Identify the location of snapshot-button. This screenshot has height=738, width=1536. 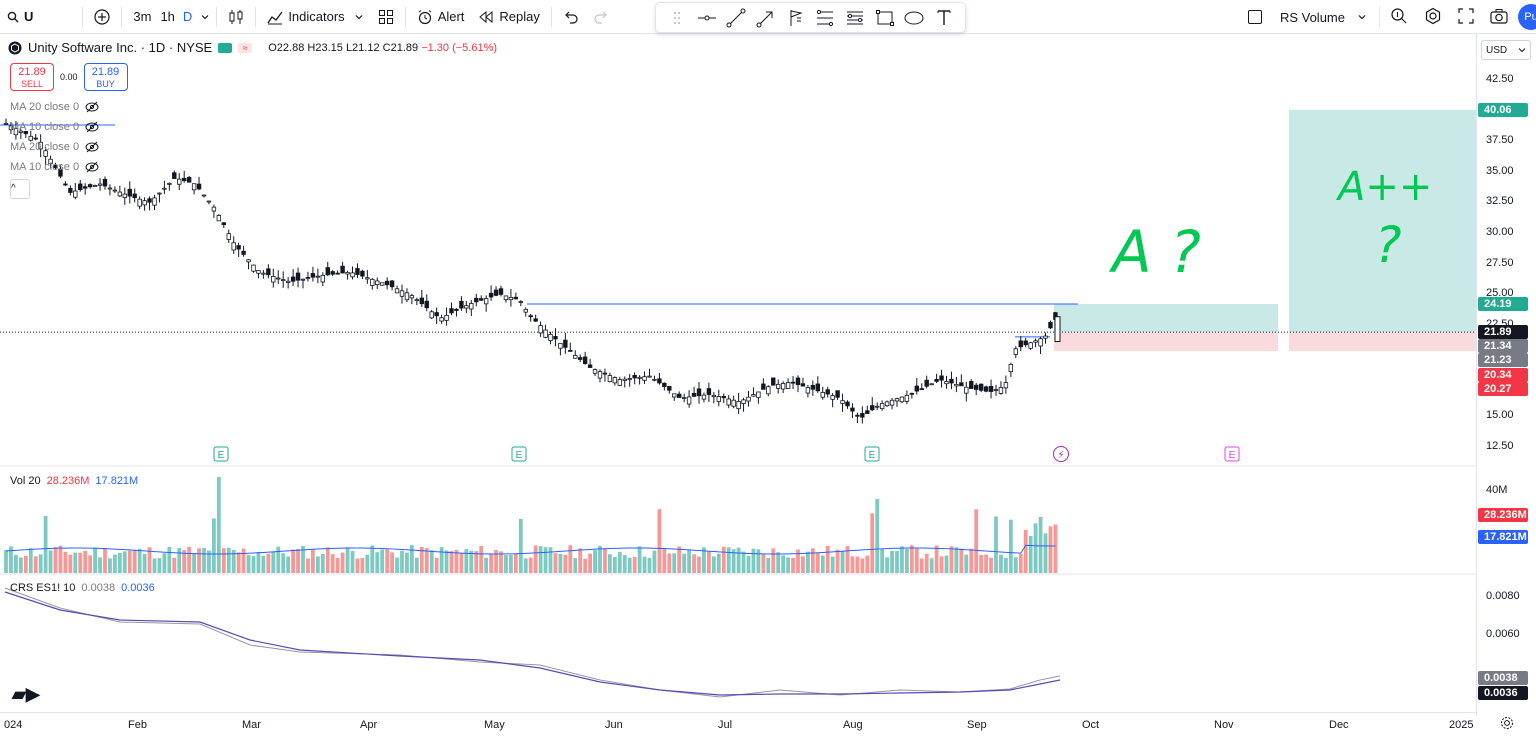
(1499, 17).